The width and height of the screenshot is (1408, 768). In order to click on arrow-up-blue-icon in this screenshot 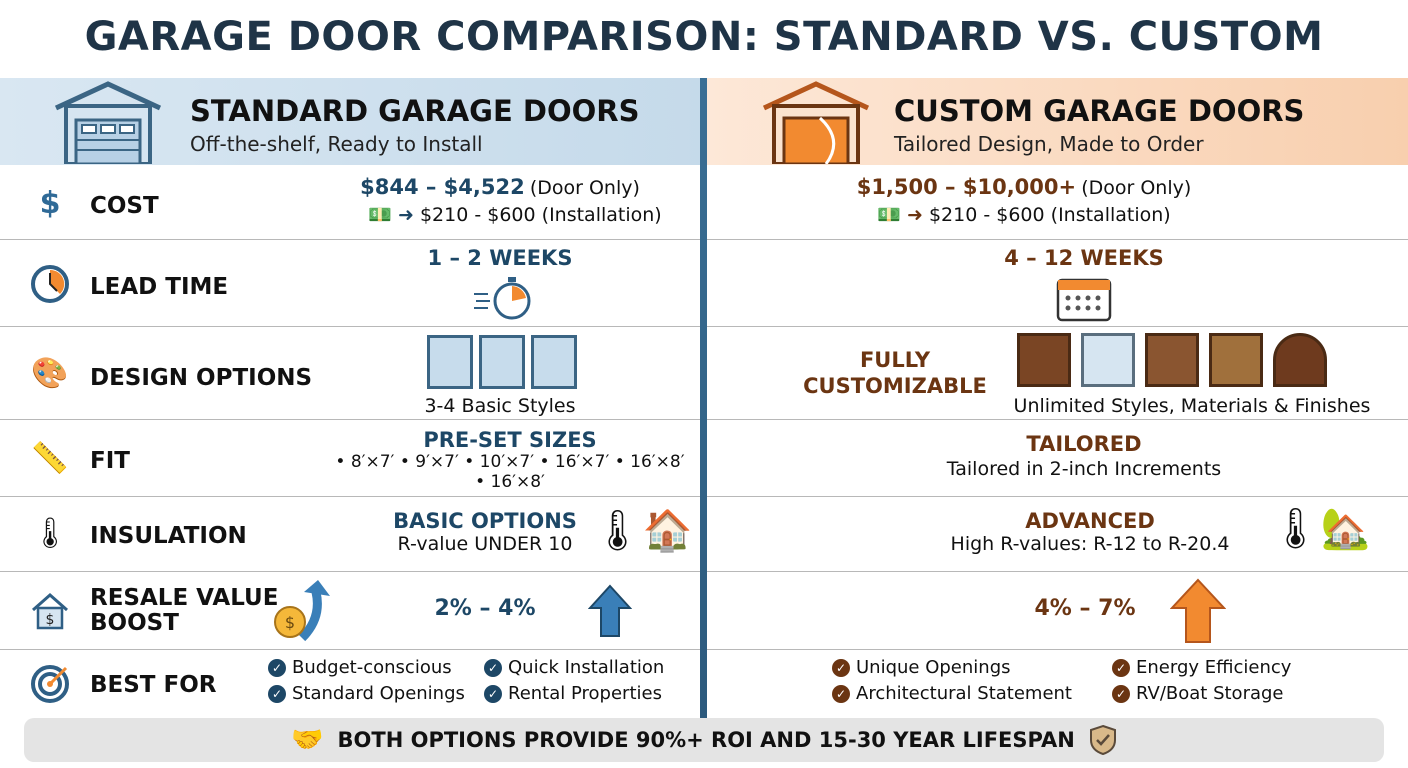, I will do `click(610, 610)`.